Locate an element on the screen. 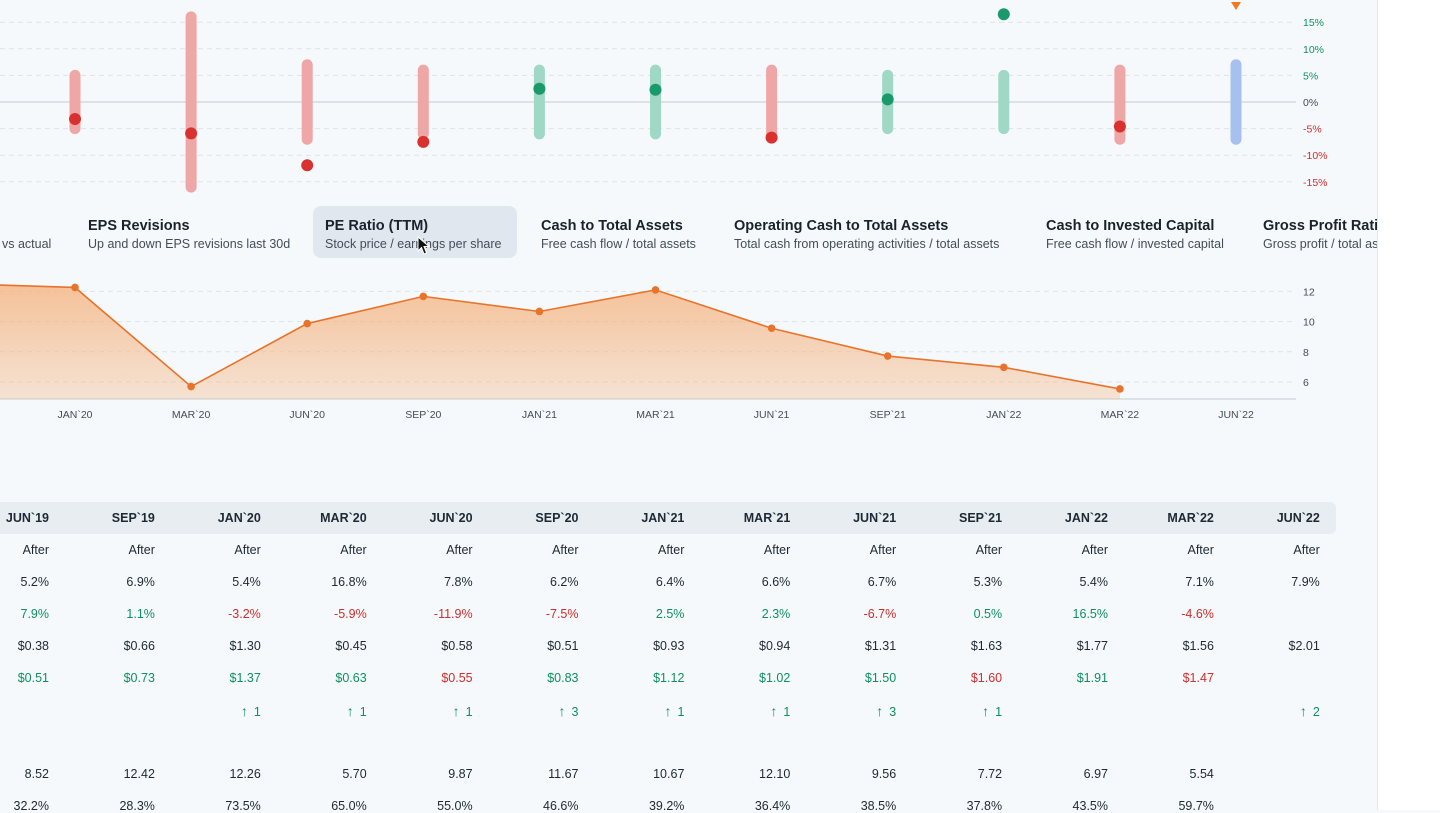 This screenshot has height=813, width=1440. table-cell-value: $0.83 is located at coordinates (563, 678).